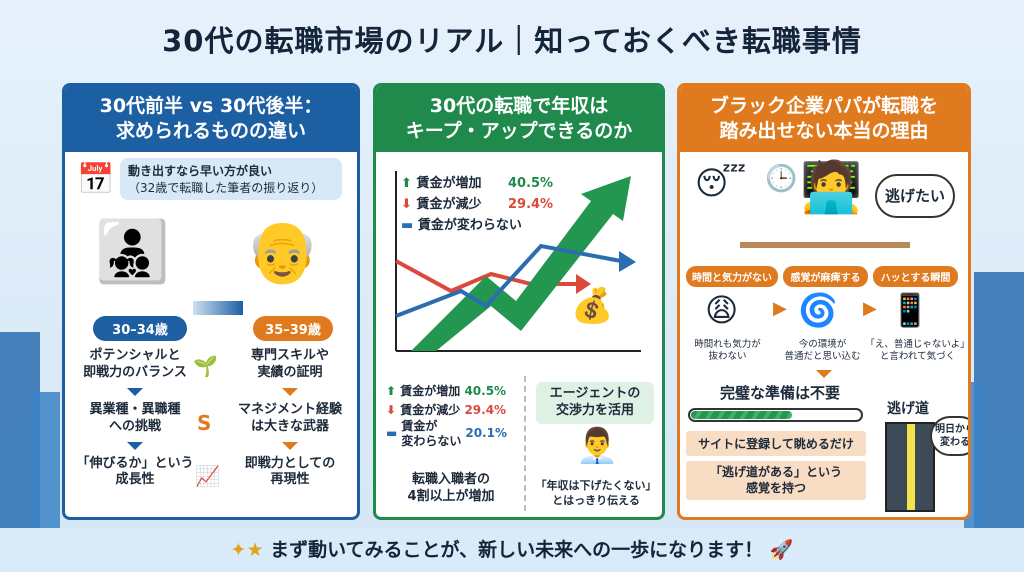 The width and height of the screenshot is (1024, 572). I want to click on arrow-right-icon, so click(218, 308).